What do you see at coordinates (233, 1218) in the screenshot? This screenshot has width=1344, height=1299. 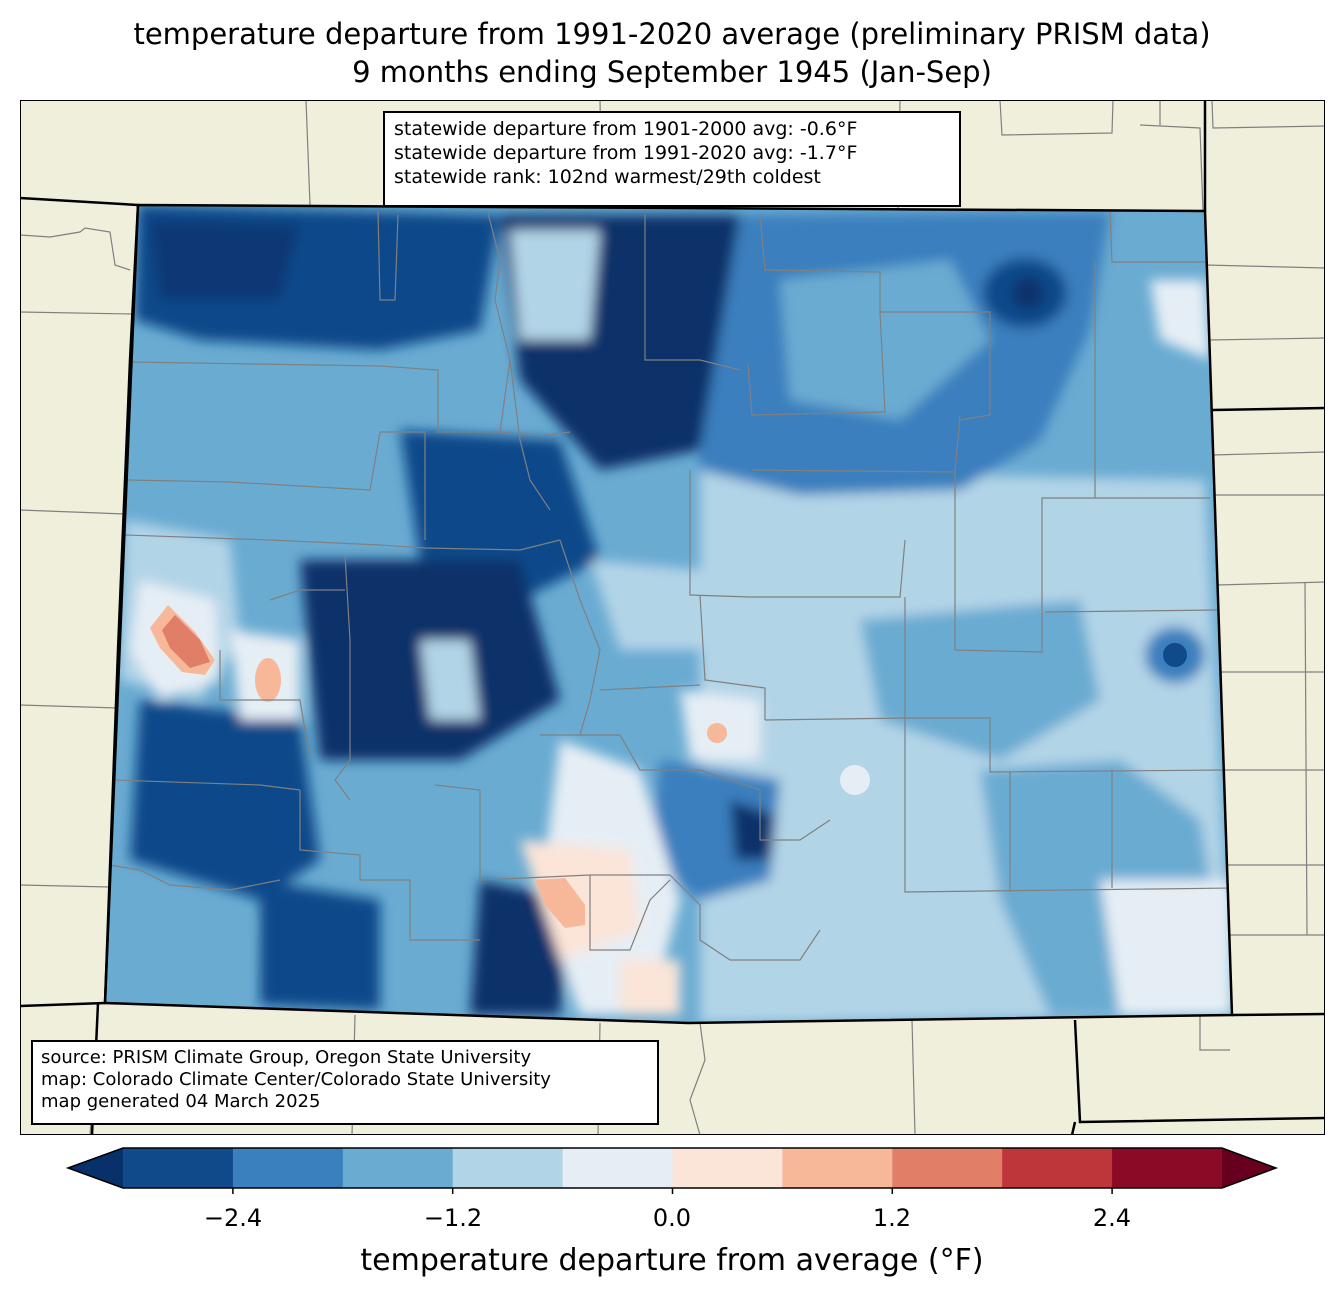 I see `colorbar-tick: −2.4` at bounding box center [233, 1218].